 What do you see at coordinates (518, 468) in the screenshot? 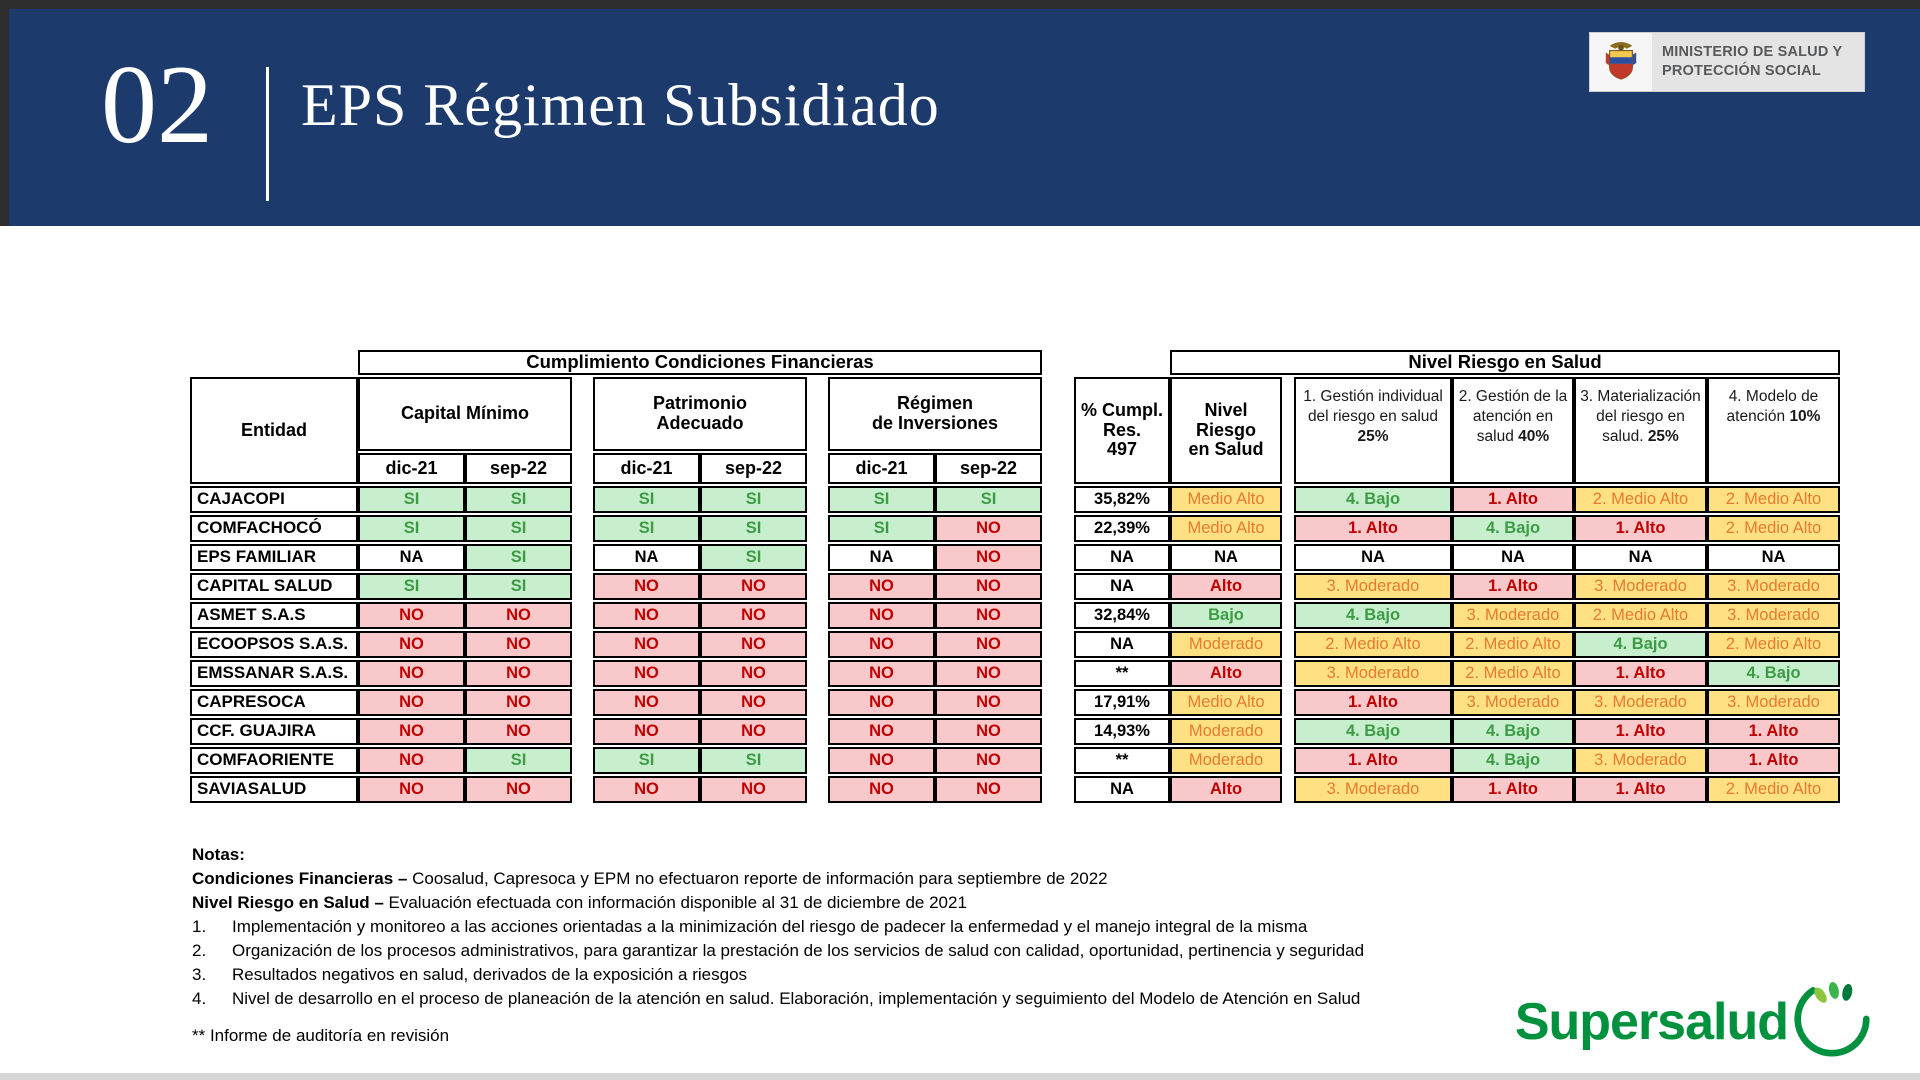
I see `period-header: sep-22` at bounding box center [518, 468].